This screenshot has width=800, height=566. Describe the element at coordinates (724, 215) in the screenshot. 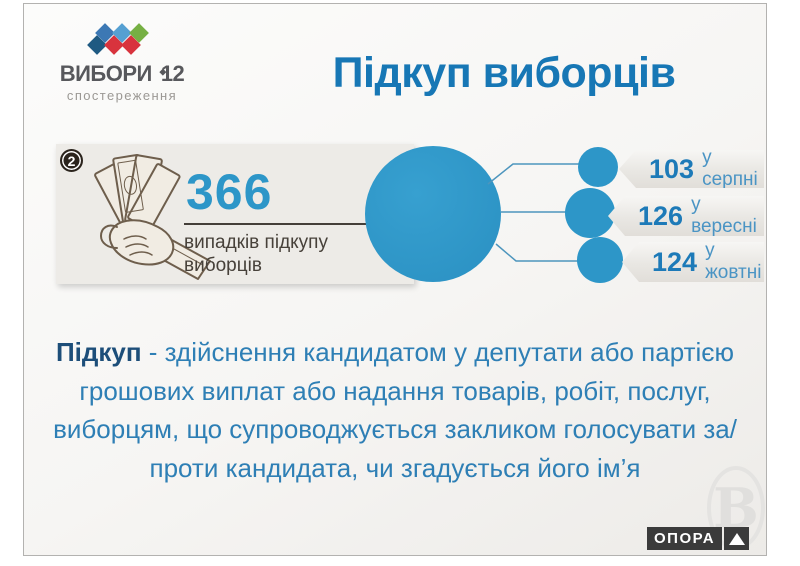

I see `september-label: у вересні` at that location.